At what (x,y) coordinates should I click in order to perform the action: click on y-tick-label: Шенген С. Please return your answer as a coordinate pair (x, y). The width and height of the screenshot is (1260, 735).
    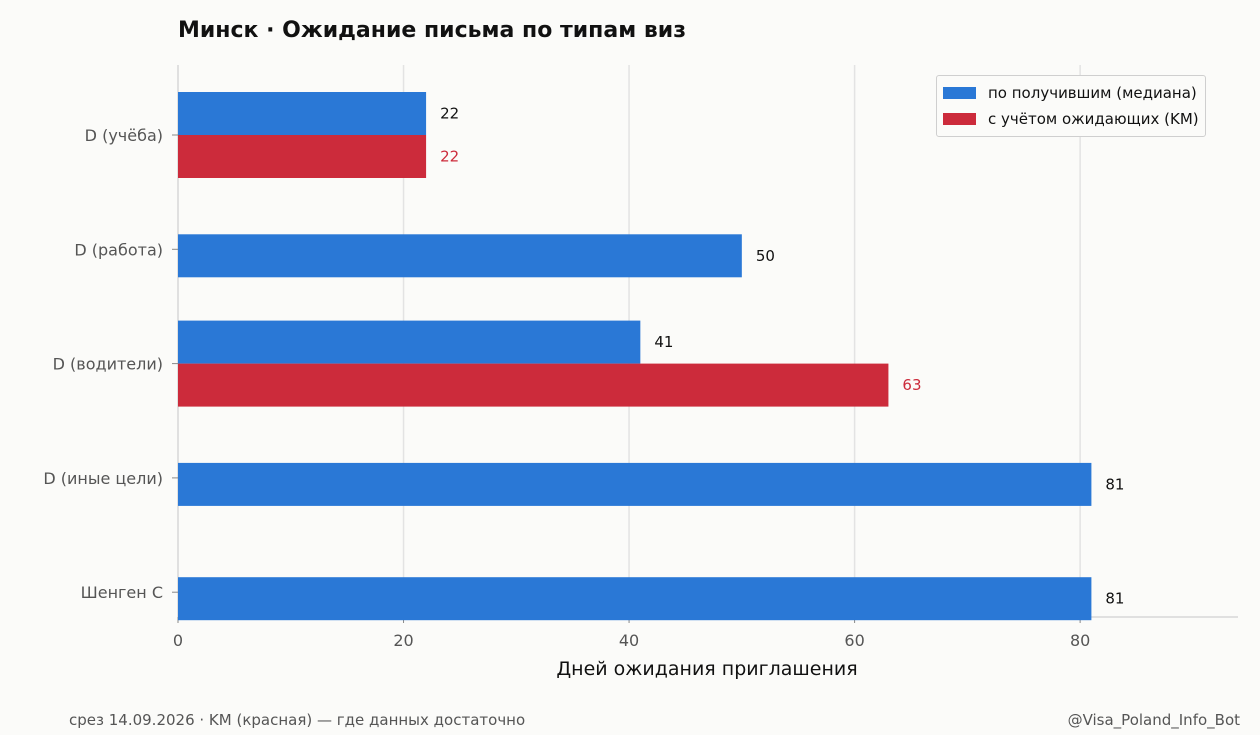
    Looking at the image, I should click on (122, 592).